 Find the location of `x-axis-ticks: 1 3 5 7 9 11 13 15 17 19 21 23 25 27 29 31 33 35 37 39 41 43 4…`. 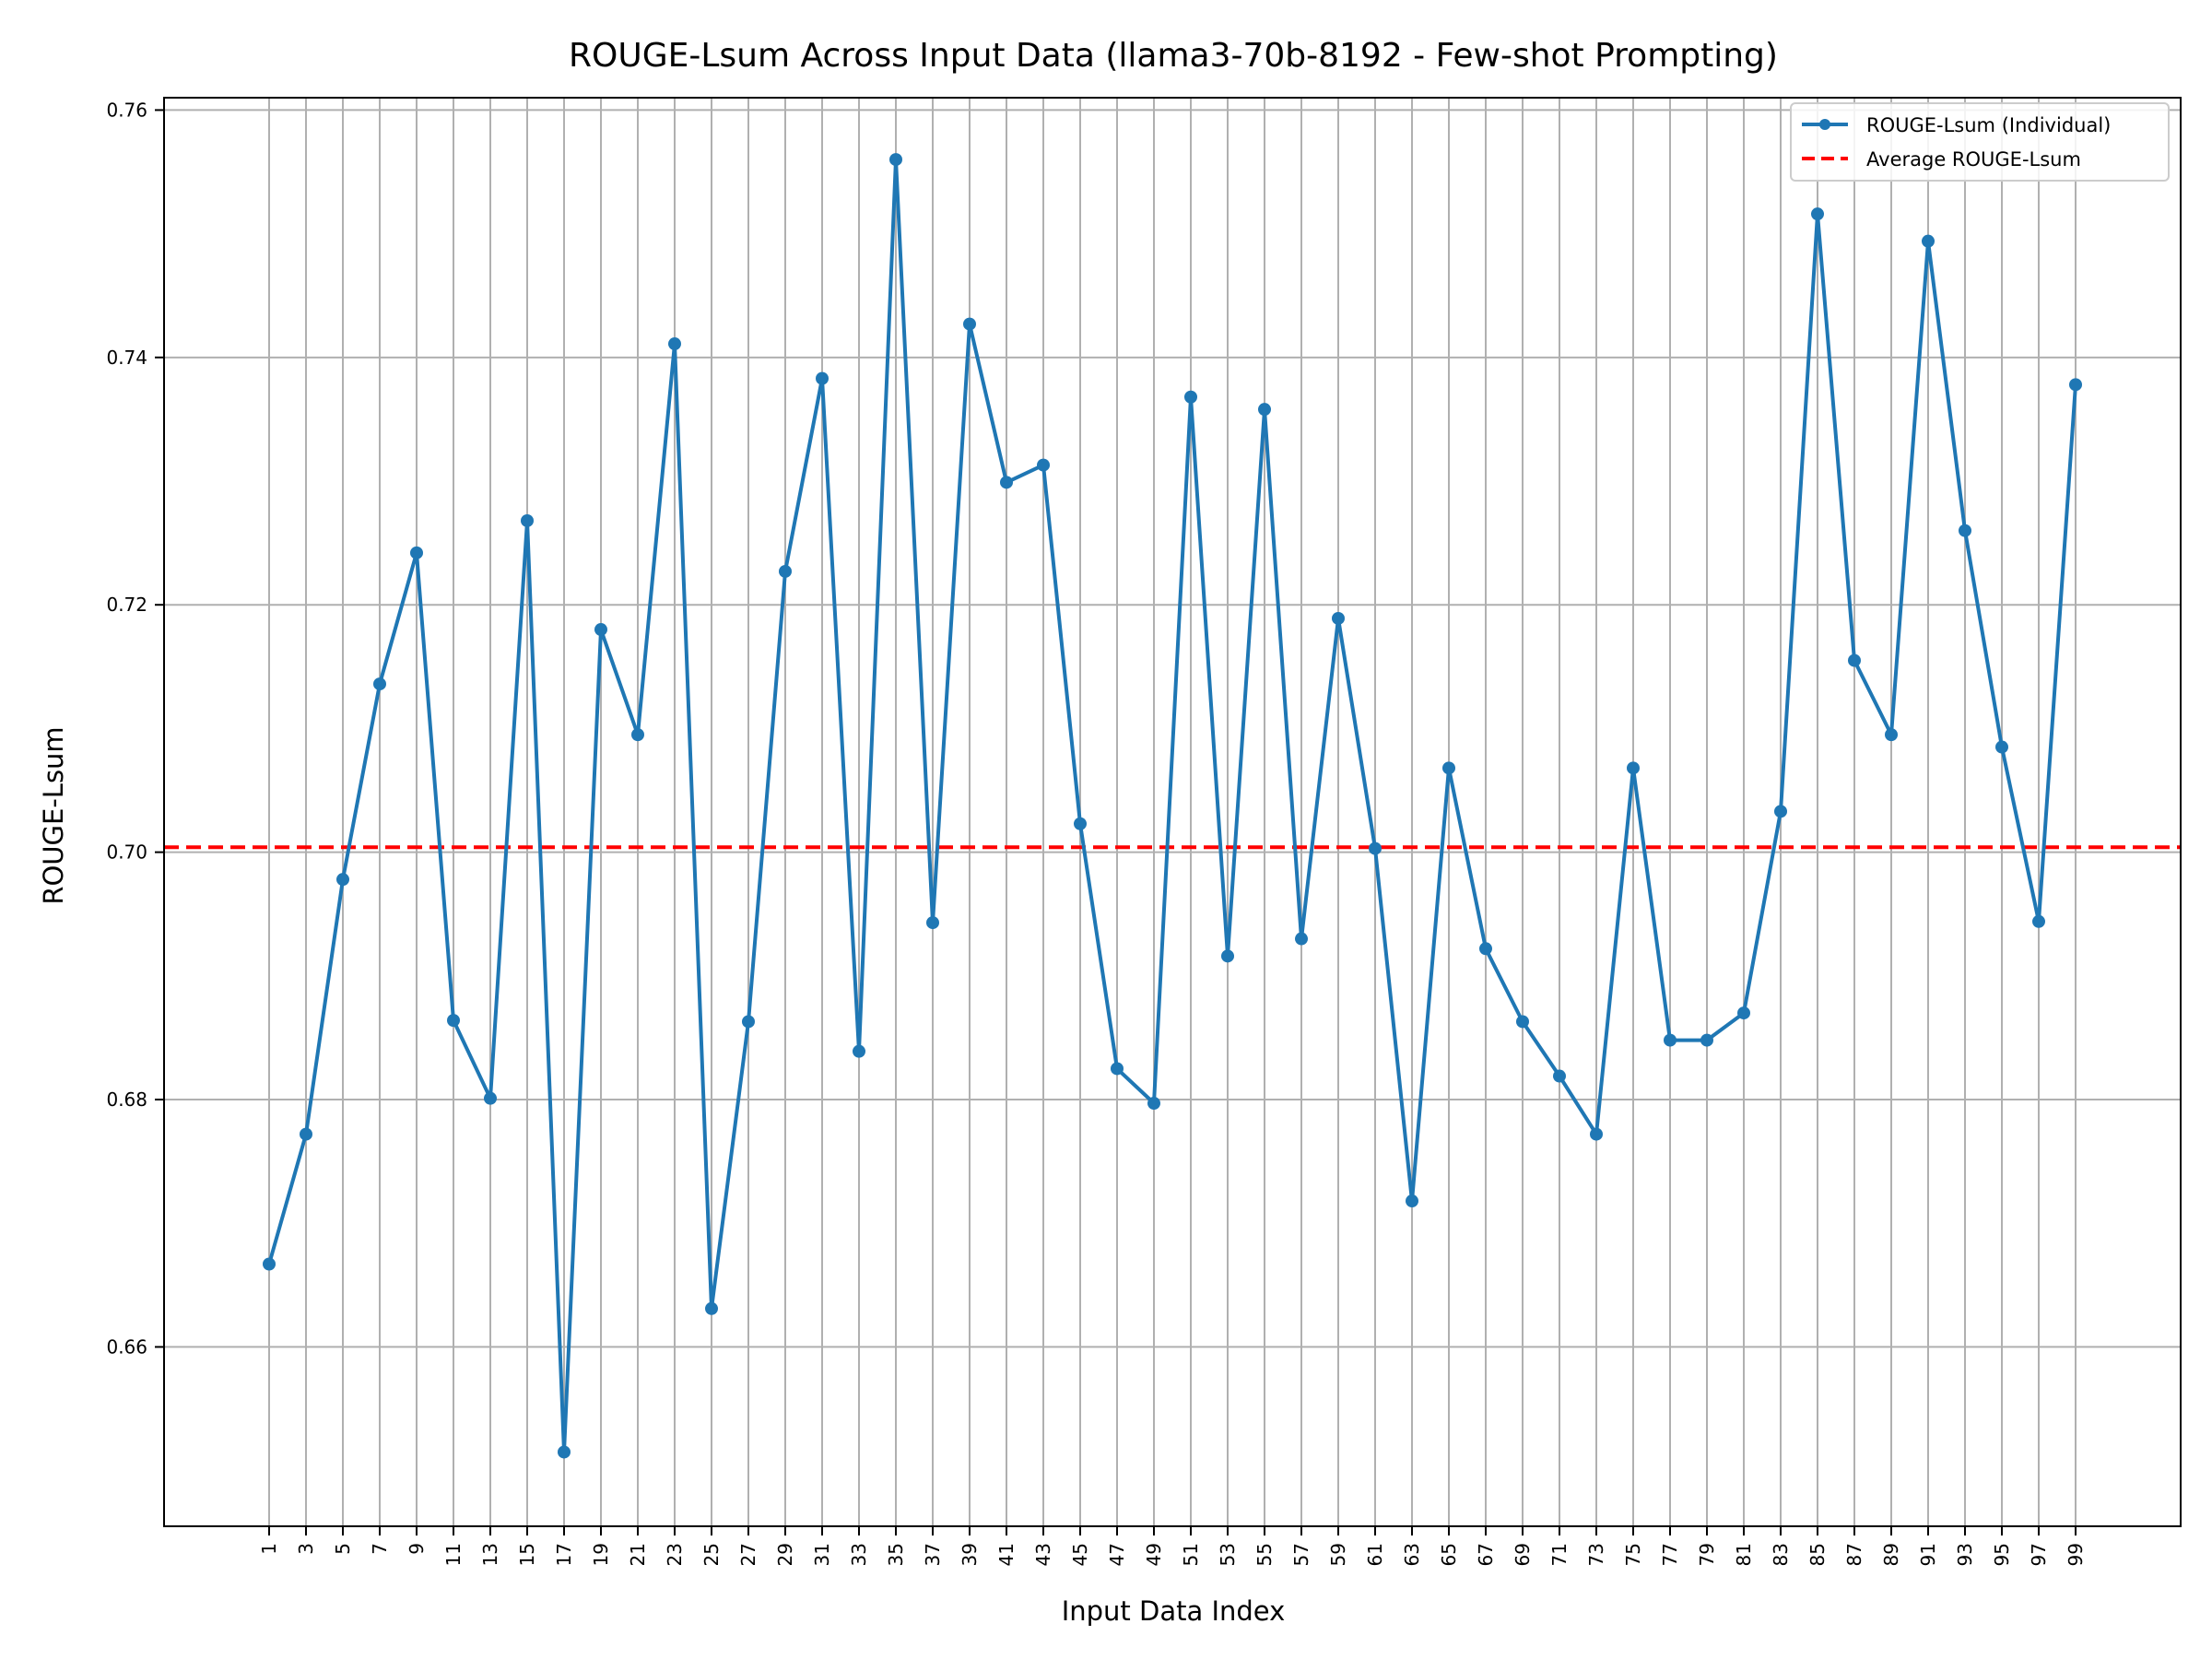

x-axis-ticks: 1 3 5 7 9 11 13 15 17 19 21 23 25 27 29 31 33 35 37 39 41 43 4… is located at coordinates (1172, 1546).